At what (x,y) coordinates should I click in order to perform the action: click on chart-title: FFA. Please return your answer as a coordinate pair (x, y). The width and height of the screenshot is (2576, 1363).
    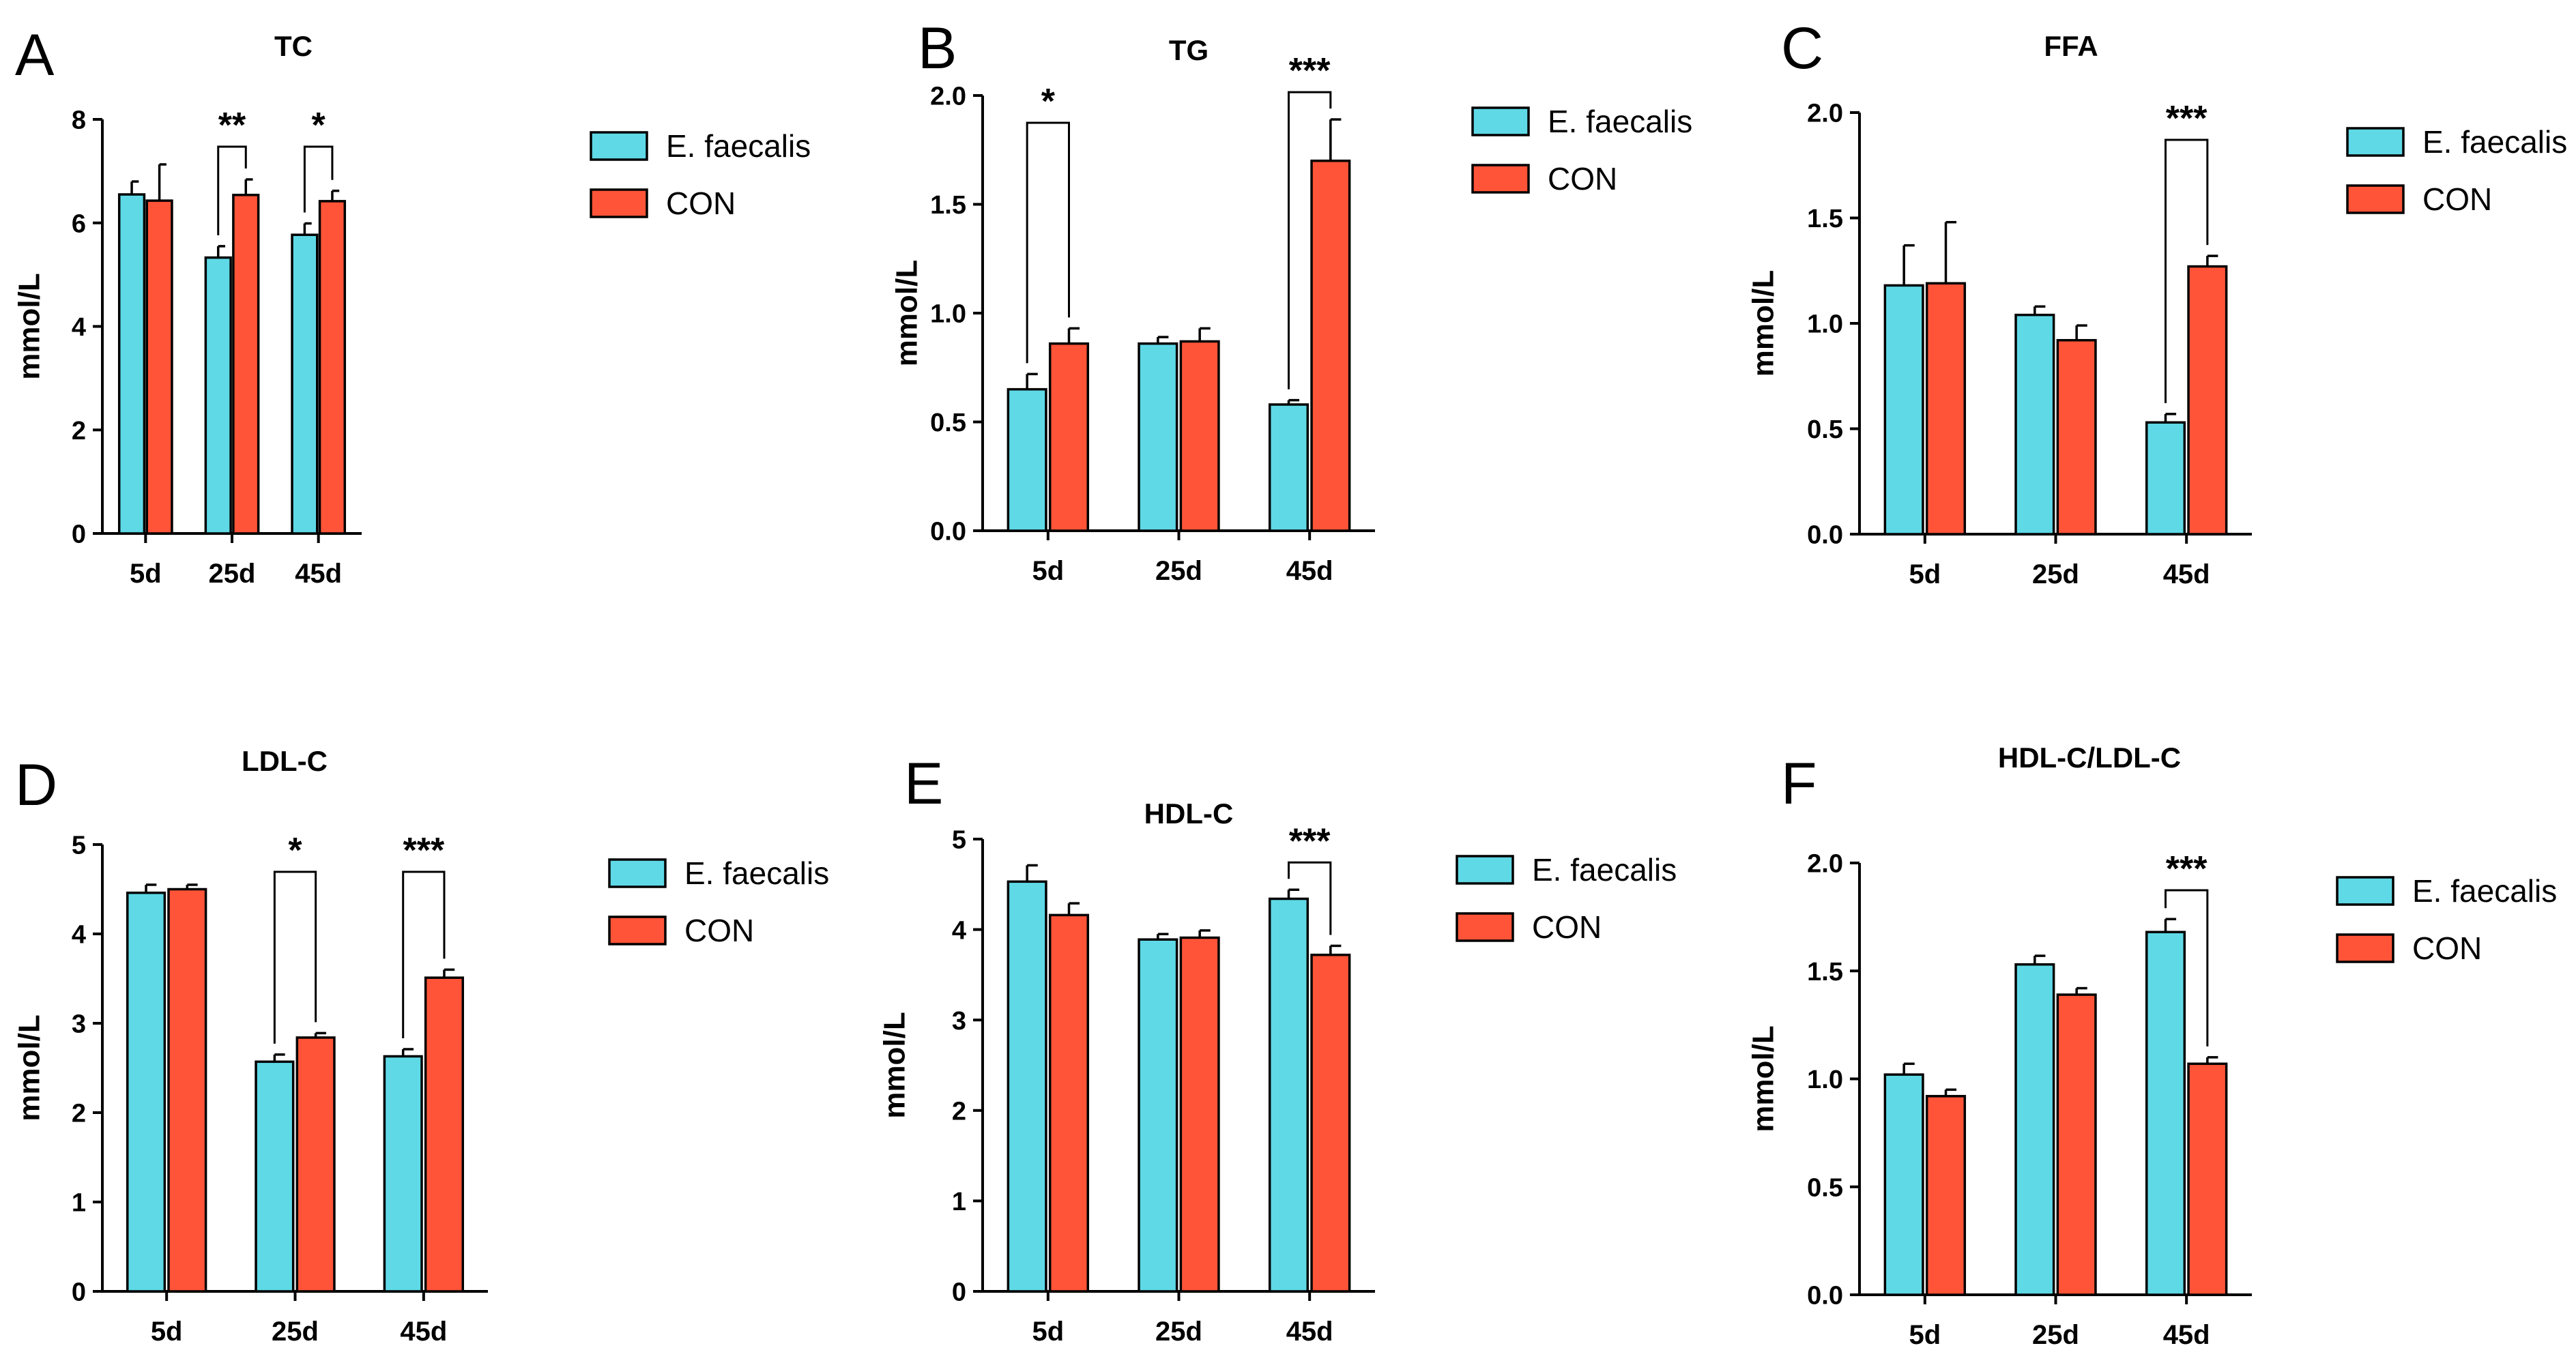
    Looking at the image, I should click on (2071, 46).